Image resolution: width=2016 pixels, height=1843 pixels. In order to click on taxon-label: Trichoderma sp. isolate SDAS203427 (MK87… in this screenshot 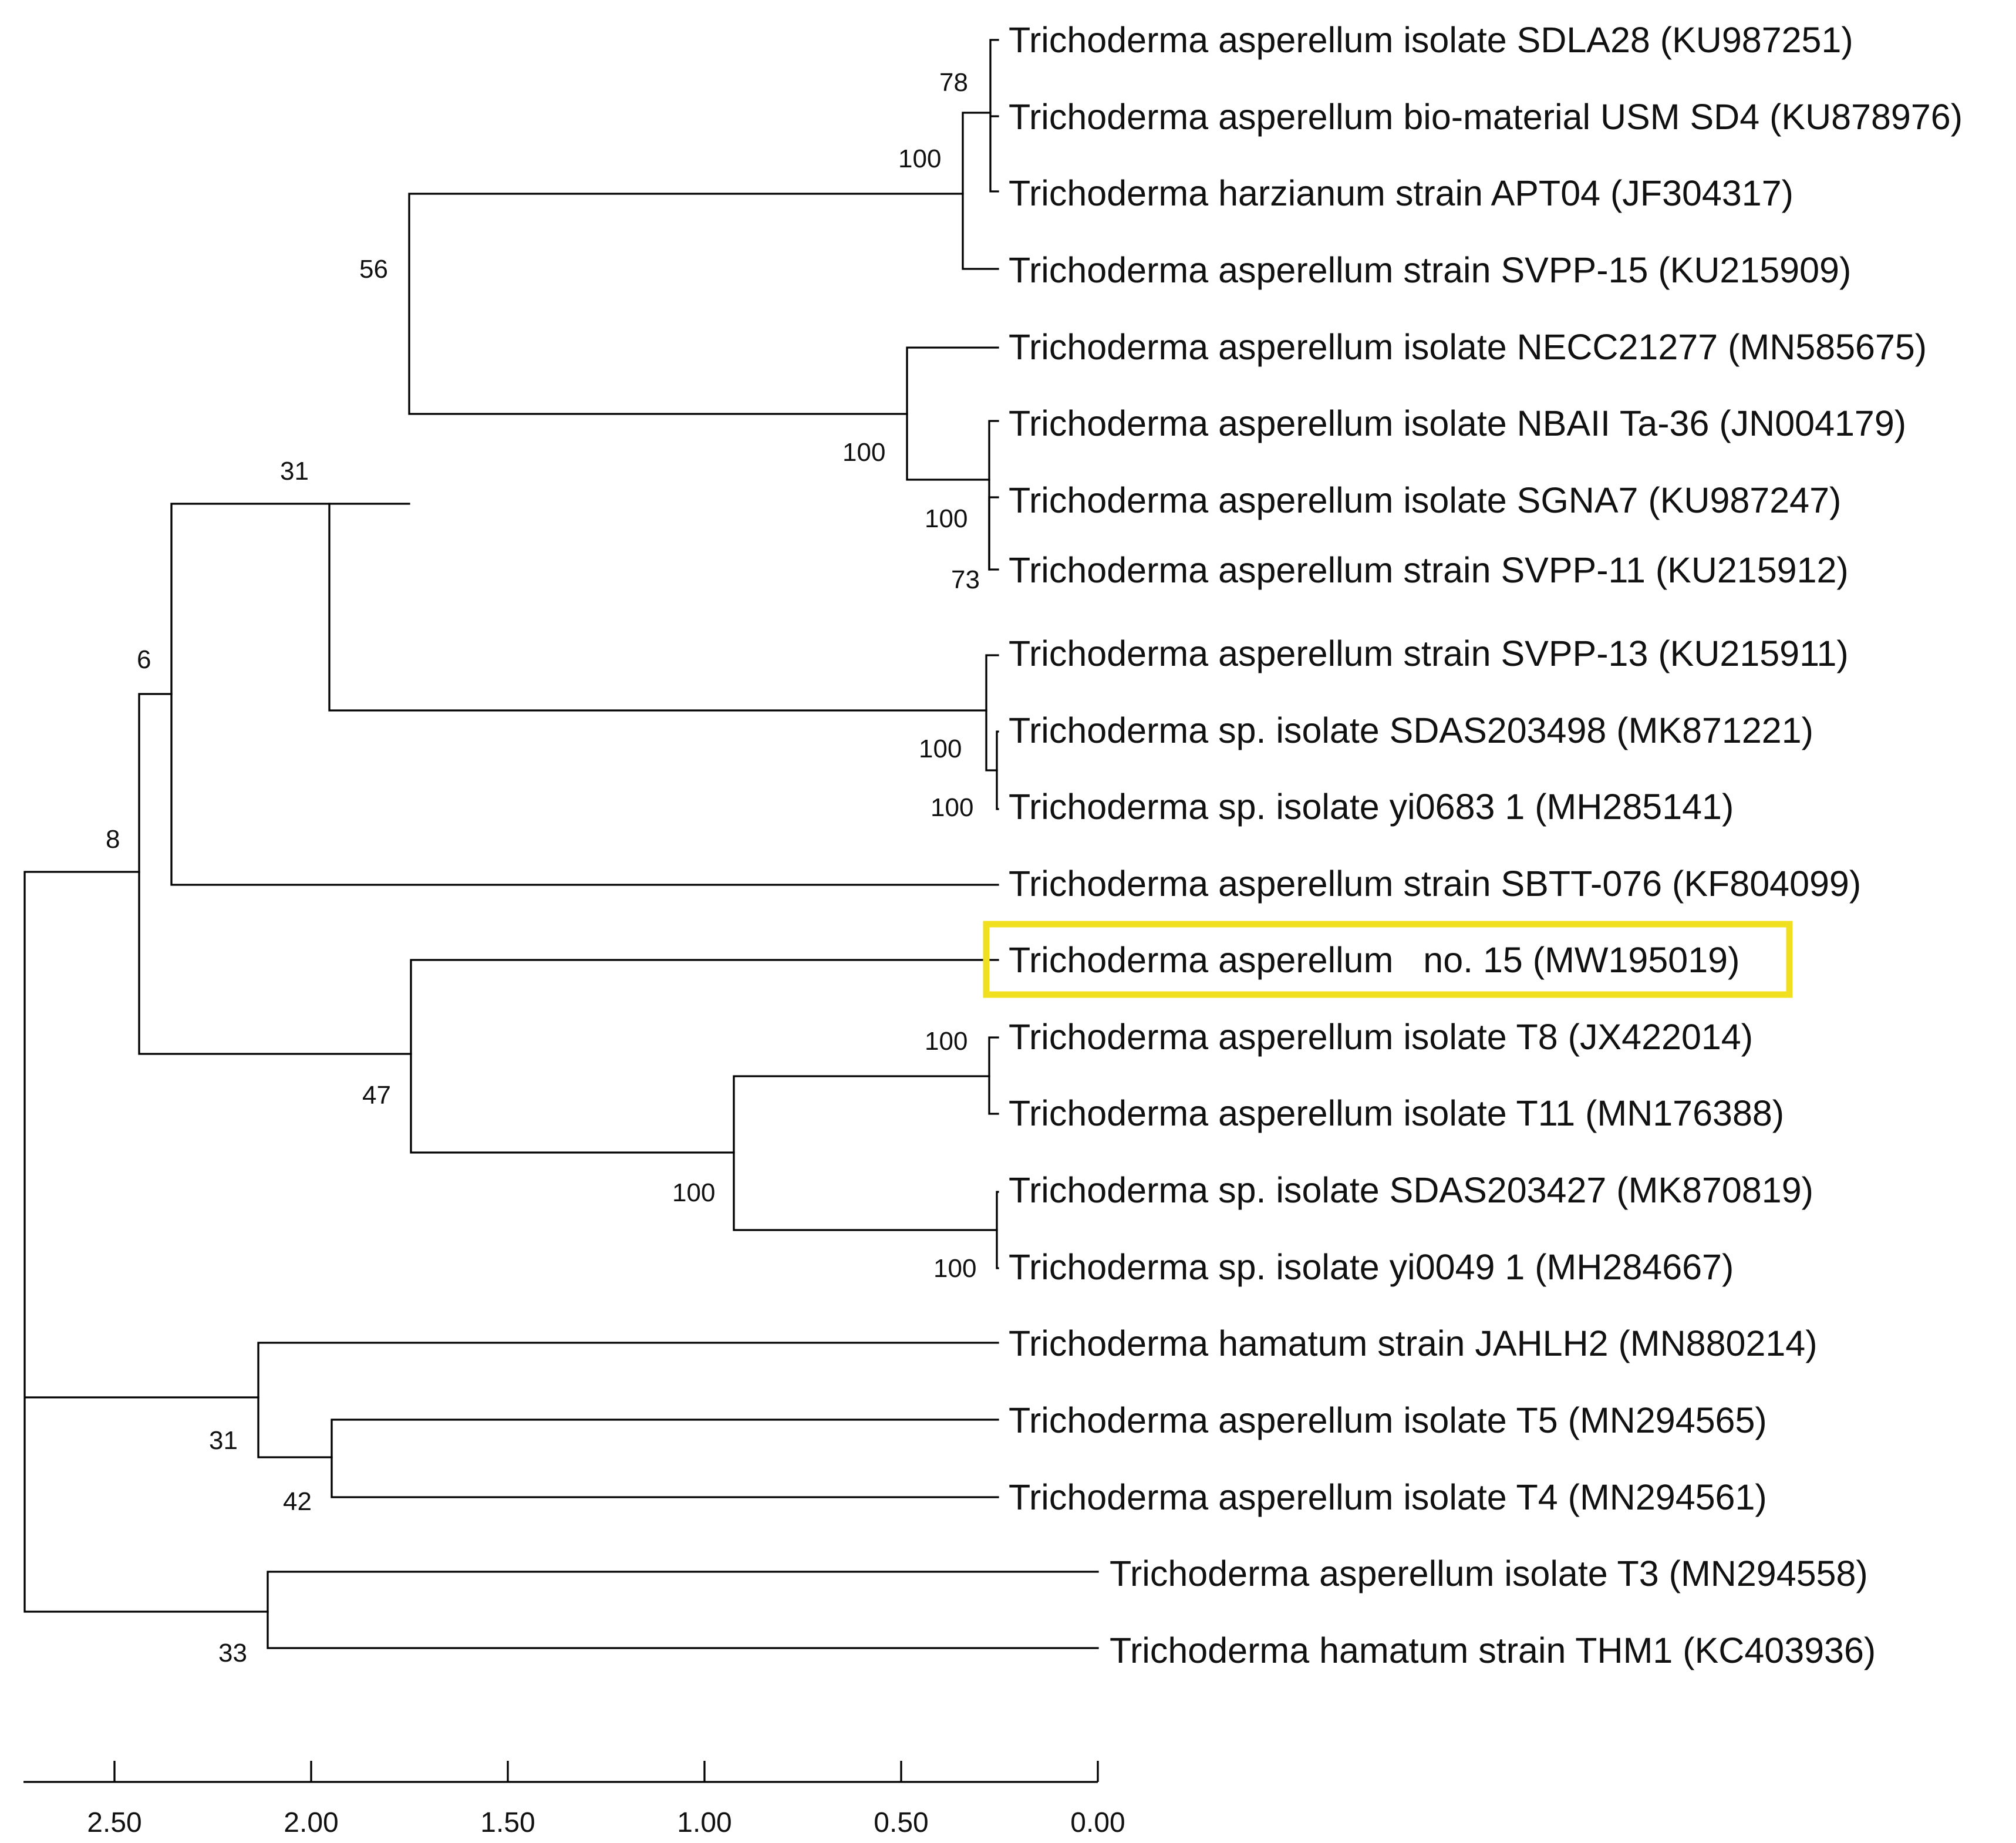, I will do `click(1411, 1190)`.